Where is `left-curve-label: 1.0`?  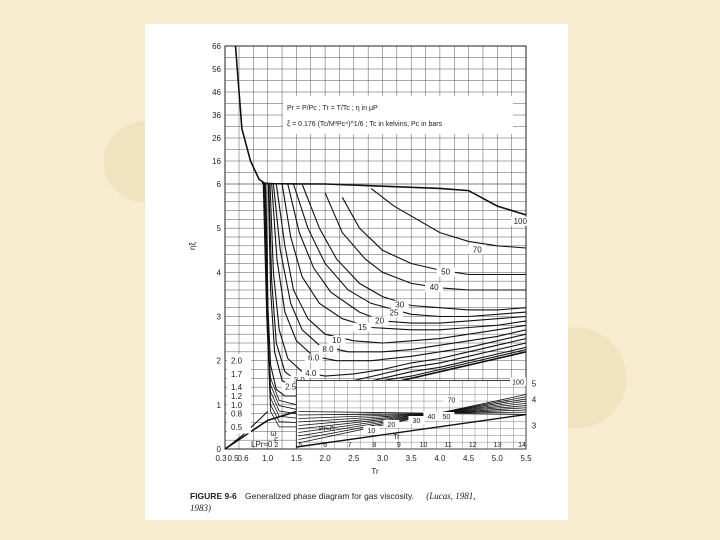
left-curve-label: 1.0 is located at coordinates (237, 405).